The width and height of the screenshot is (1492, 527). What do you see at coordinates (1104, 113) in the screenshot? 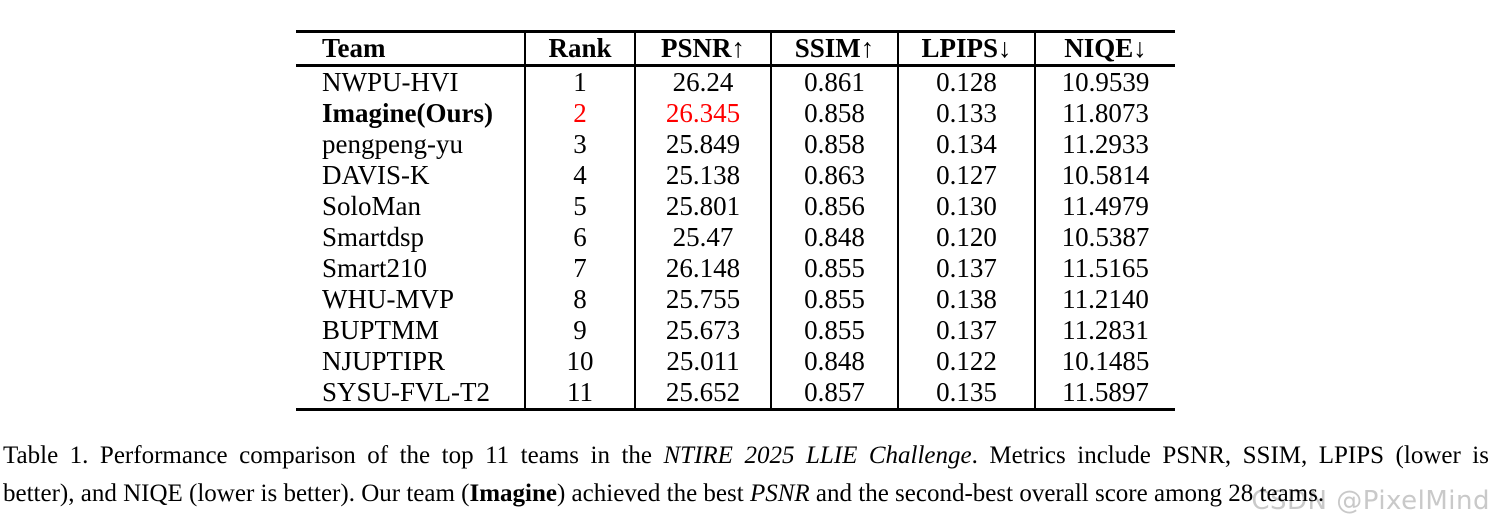
I see `cell-niqe: 11.8073` at bounding box center [1104, 113].